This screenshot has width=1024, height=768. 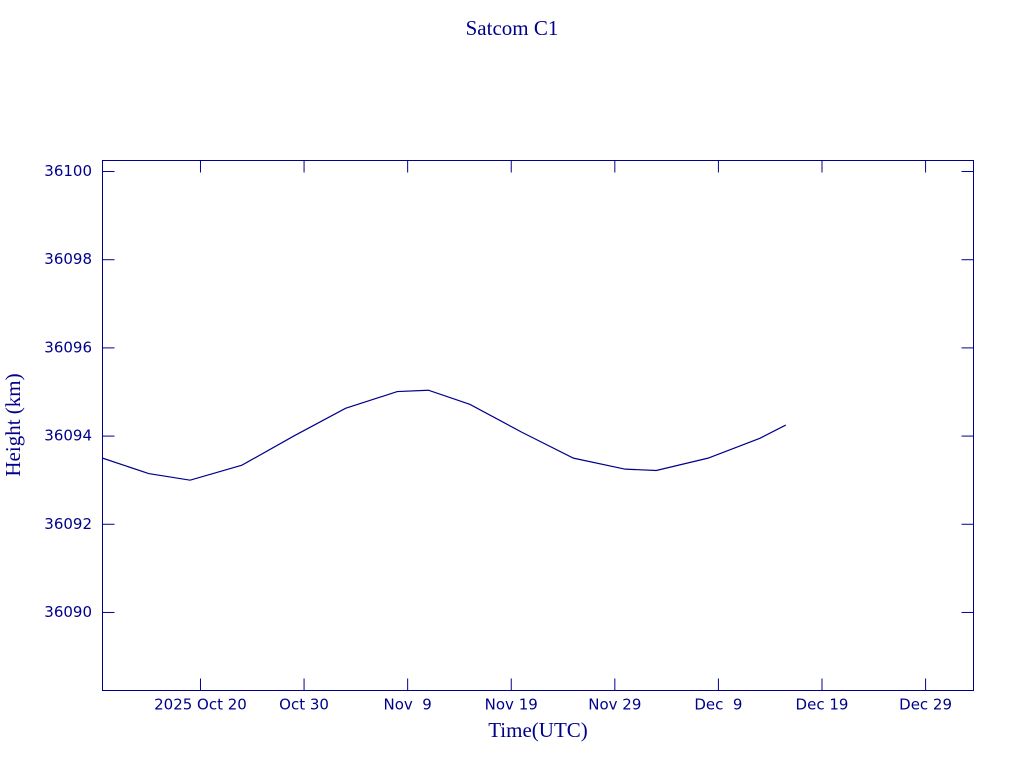 What do you see at coordinates (68, 171) in the screenshot?
I see `y-tick-label: 36100` at bounding box center [68, 171].